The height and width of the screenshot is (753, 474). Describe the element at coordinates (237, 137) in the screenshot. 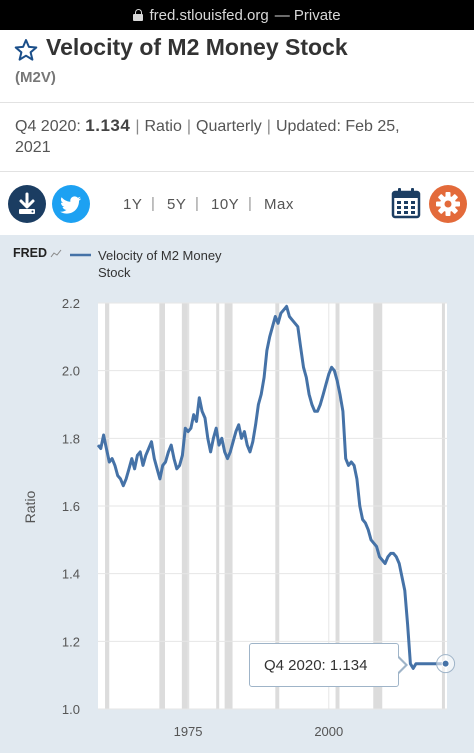

I see `series-meta` at that location.